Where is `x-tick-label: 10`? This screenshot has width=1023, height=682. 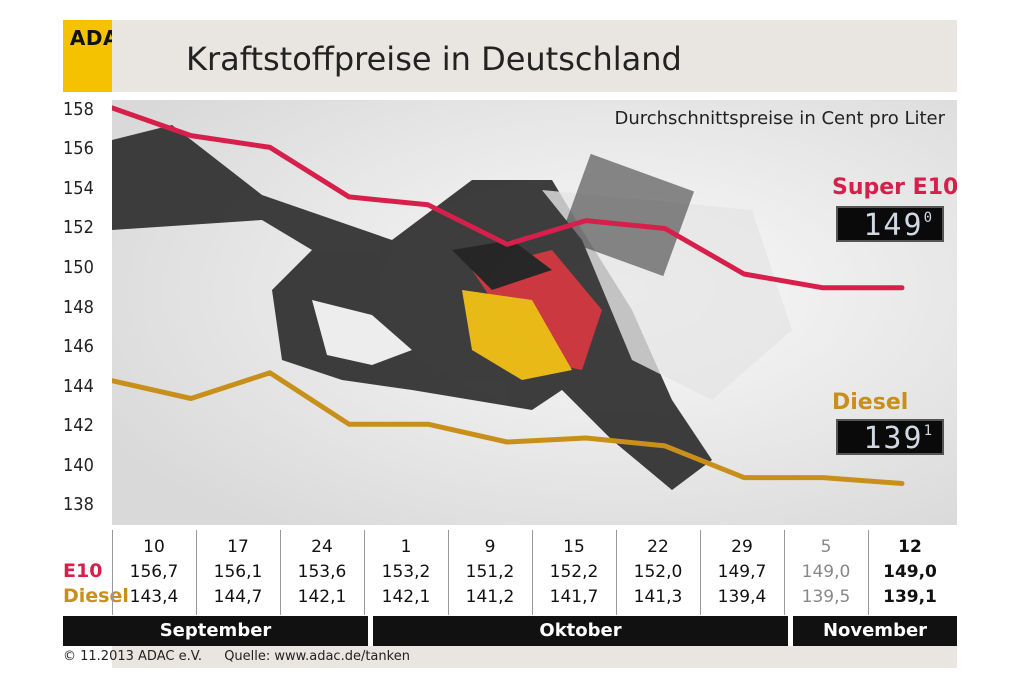
x-tick-label: 10 is located at coordinates (154, 547).